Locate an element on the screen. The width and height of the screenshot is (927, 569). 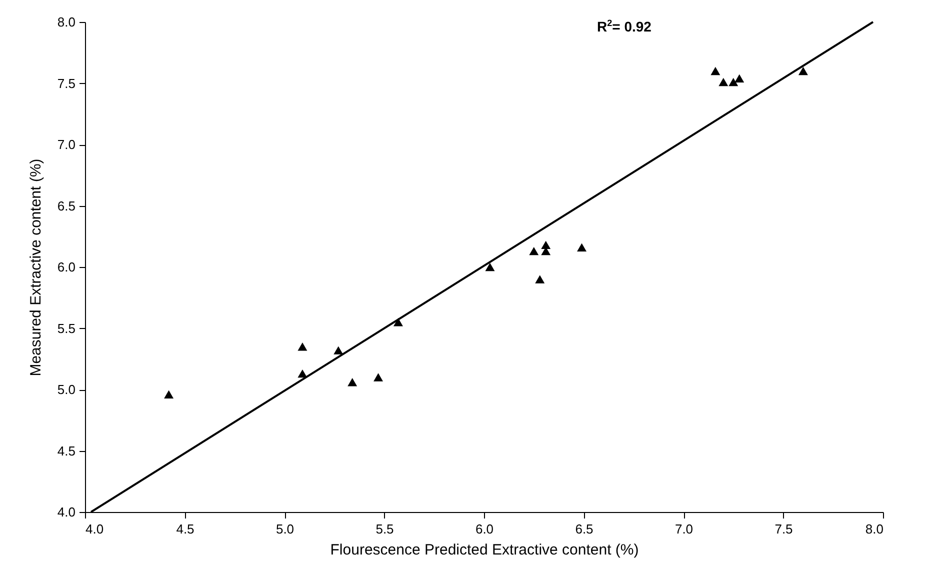
x-tick-label: 5.0 is located at coordinates (285, 529).